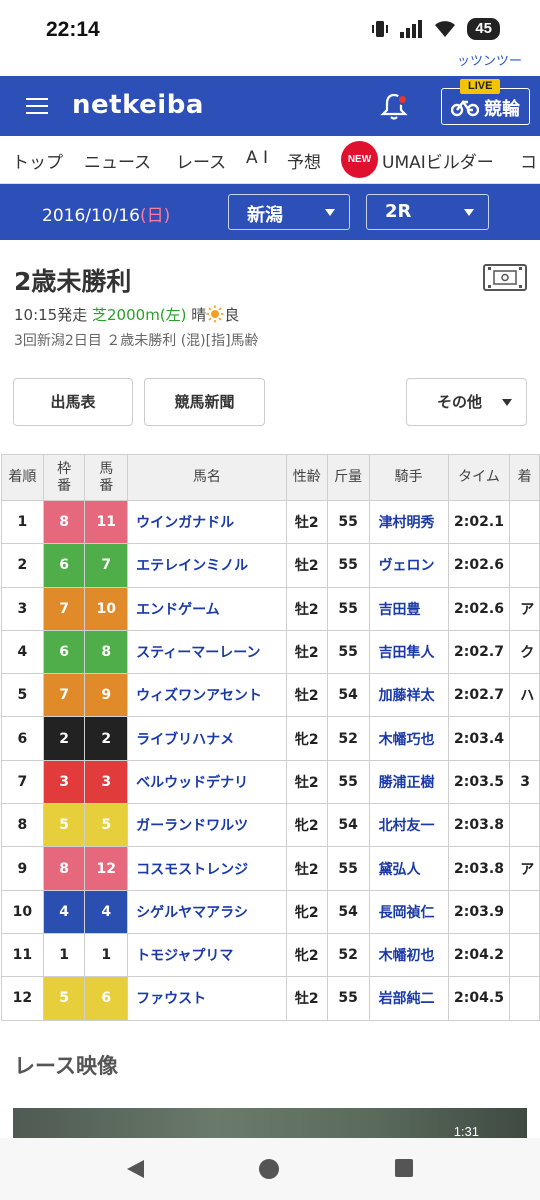  Describe the element at coordinates (270, 1123) in the screenshot. I see `race-video-thumbnail: 1:31` at that location.